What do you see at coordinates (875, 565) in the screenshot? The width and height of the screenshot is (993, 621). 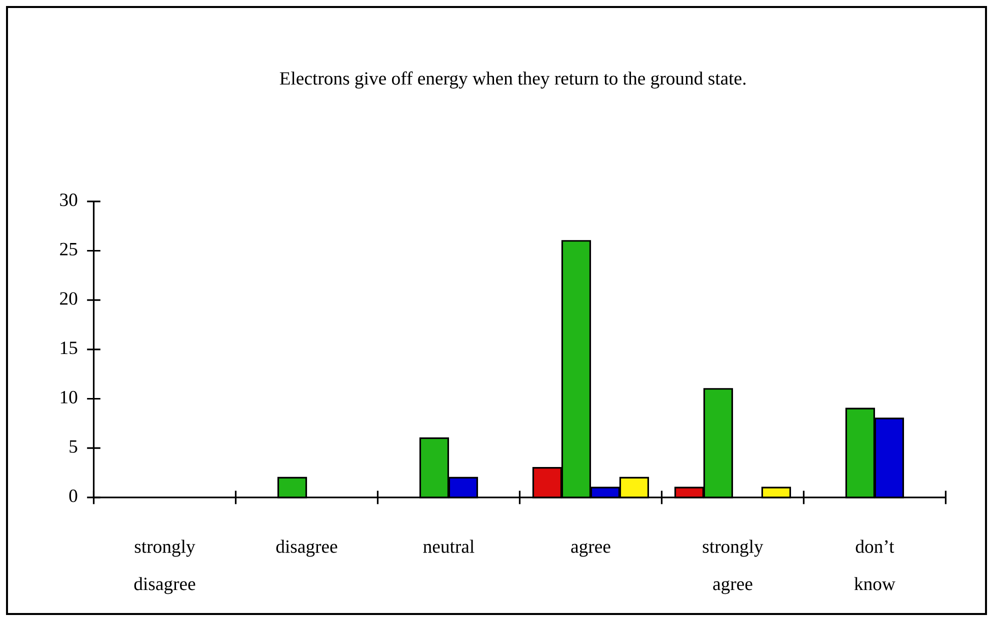 I see `category-label: don’t know` at bounding box center [875, 565].